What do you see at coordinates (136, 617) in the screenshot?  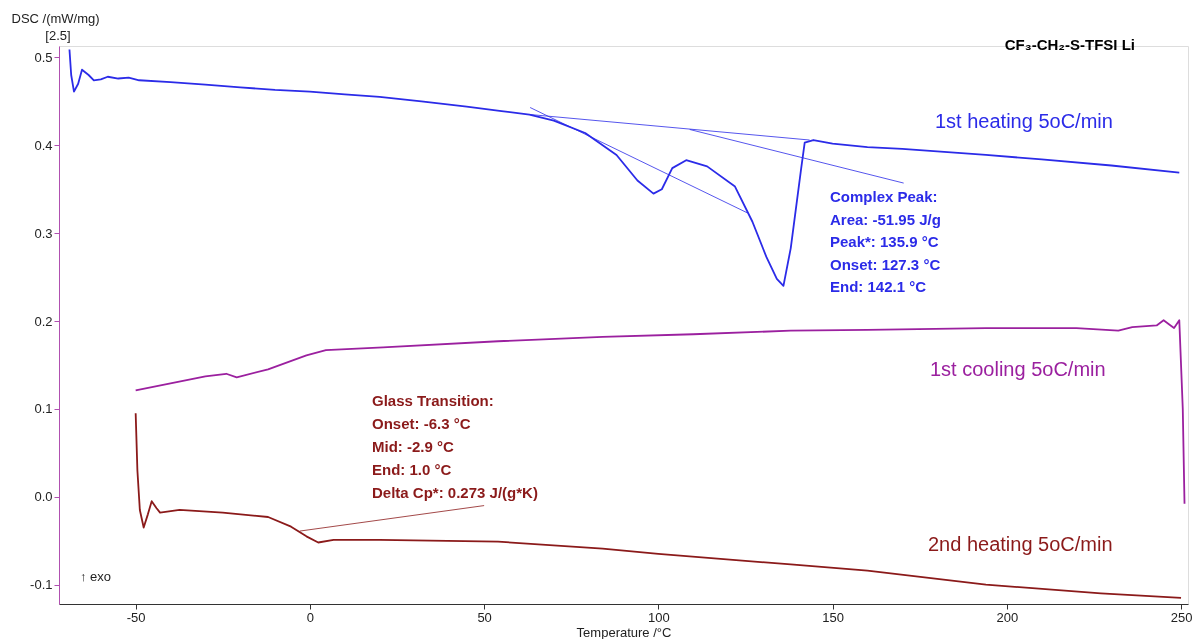 I see `x-tick-label: -50` at bounding box center [136, 617].